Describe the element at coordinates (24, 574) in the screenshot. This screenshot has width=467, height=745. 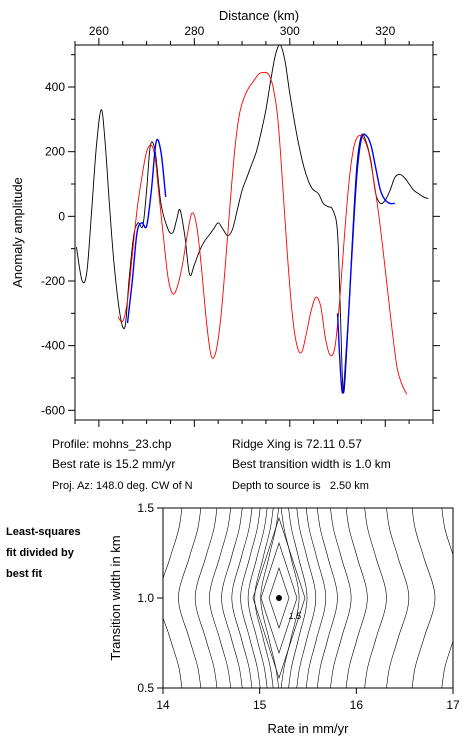
I see `side-note-line-3: best fit` at that location.